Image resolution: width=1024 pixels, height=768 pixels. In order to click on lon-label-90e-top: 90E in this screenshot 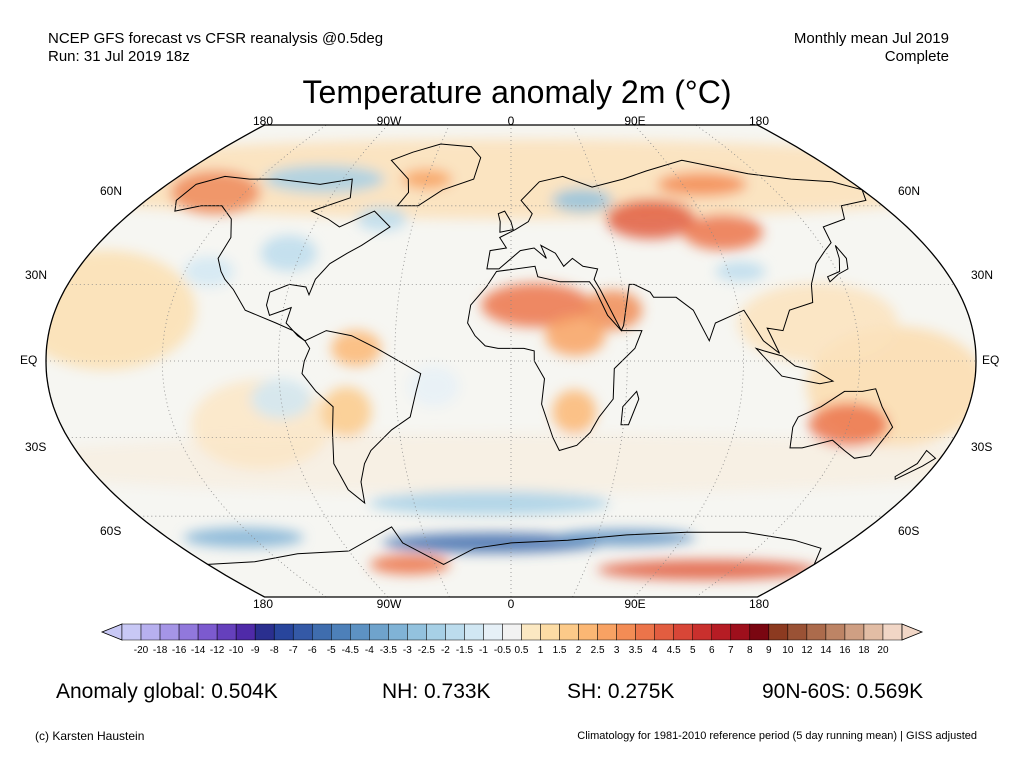, I will do `click(635, 121)`.